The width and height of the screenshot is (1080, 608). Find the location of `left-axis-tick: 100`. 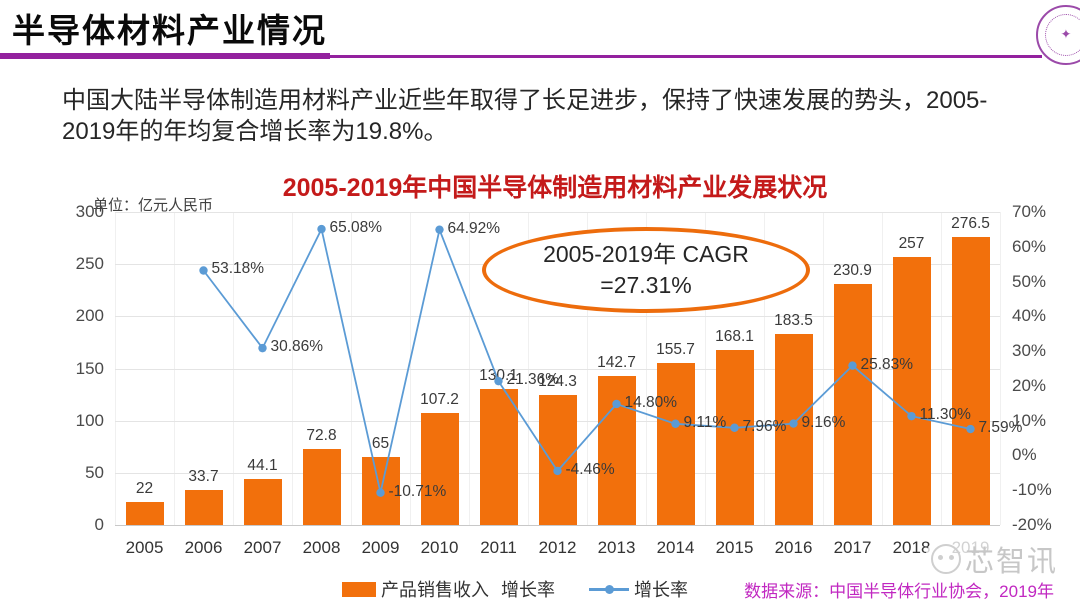

left-axis-tick: 100 is located at coordinates (89, 420).